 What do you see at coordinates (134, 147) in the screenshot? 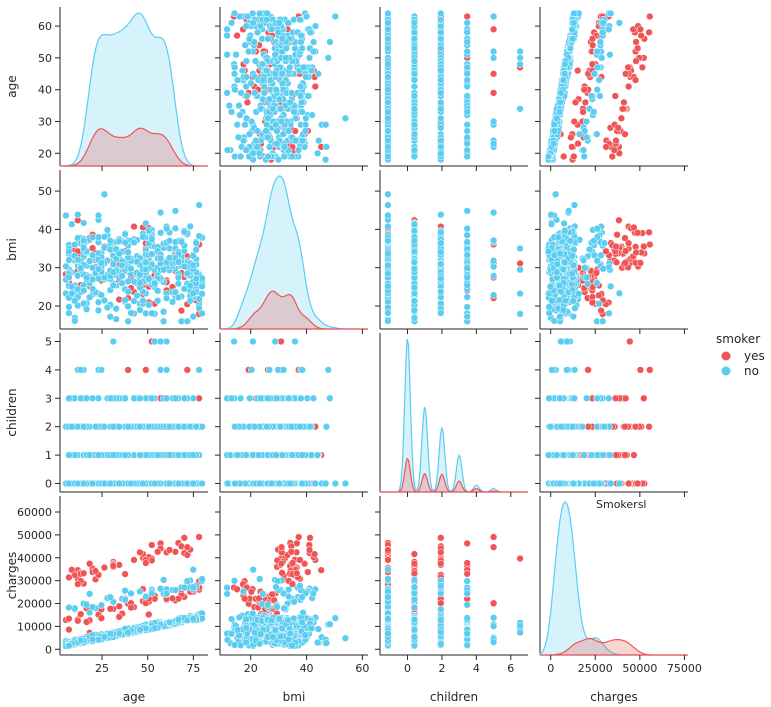
I see `density-yes` at bounding box center [134, 147].